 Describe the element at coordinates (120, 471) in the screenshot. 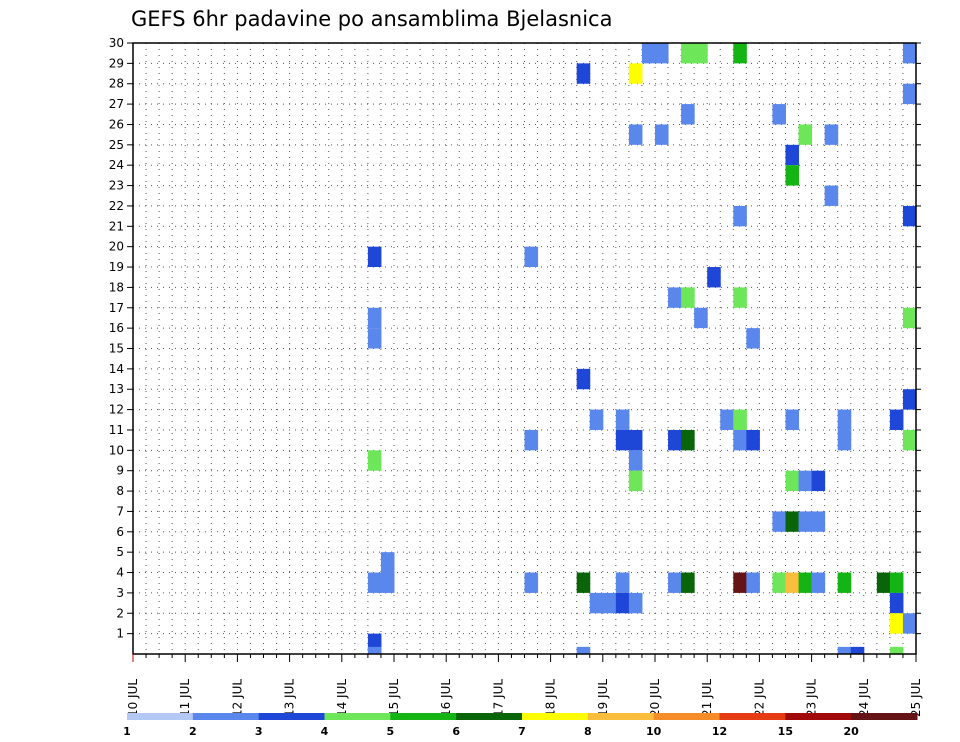

I see `y-tick-label: 9` at that location.